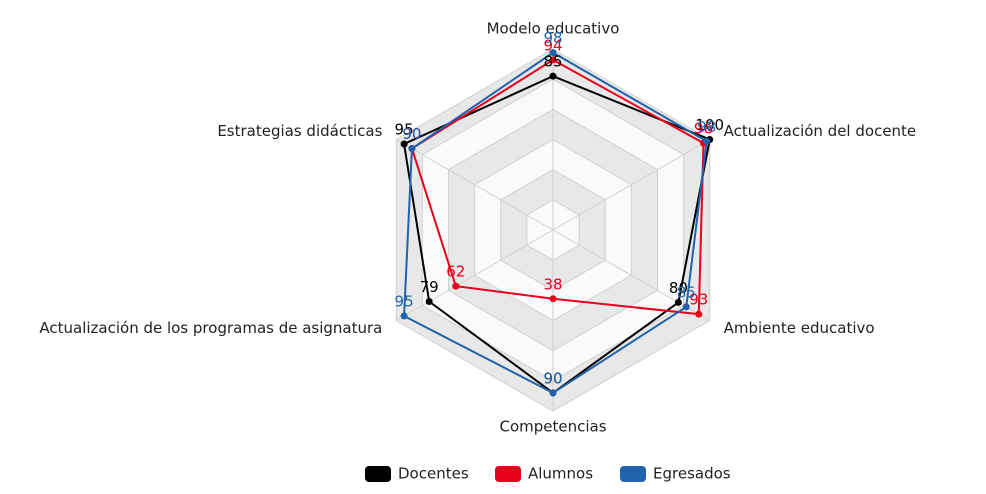  What do you see at coordinates (552, 45) in the screenshot?
I see `data-label: 94` at bounding box center [552, 45].